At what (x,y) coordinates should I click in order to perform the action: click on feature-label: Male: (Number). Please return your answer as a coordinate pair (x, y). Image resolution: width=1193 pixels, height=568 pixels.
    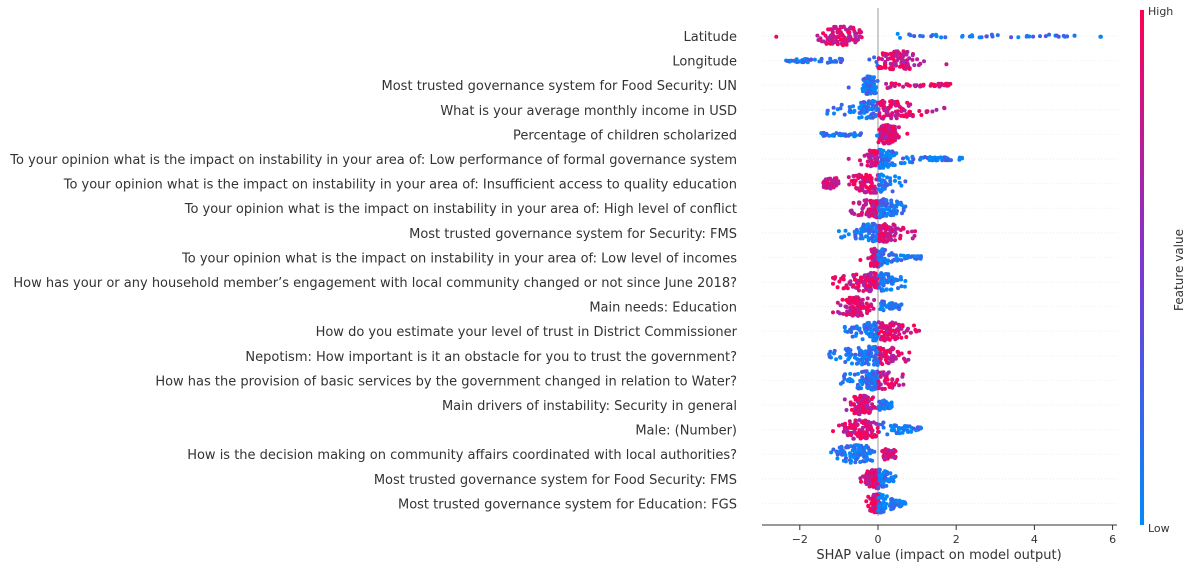
    Looking at the image, I should click on (686, 431).